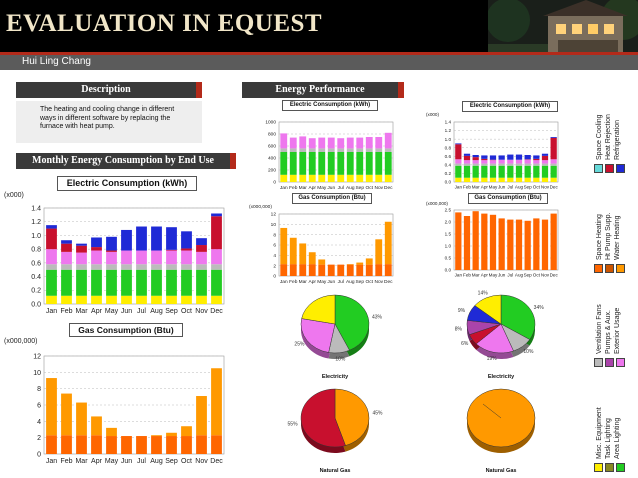  What do you see at coordinates (330, 105) in the screenshot?
I see `small-elec-left-title: Electric Consumption (kWh)` at bounding box center [330, 105].